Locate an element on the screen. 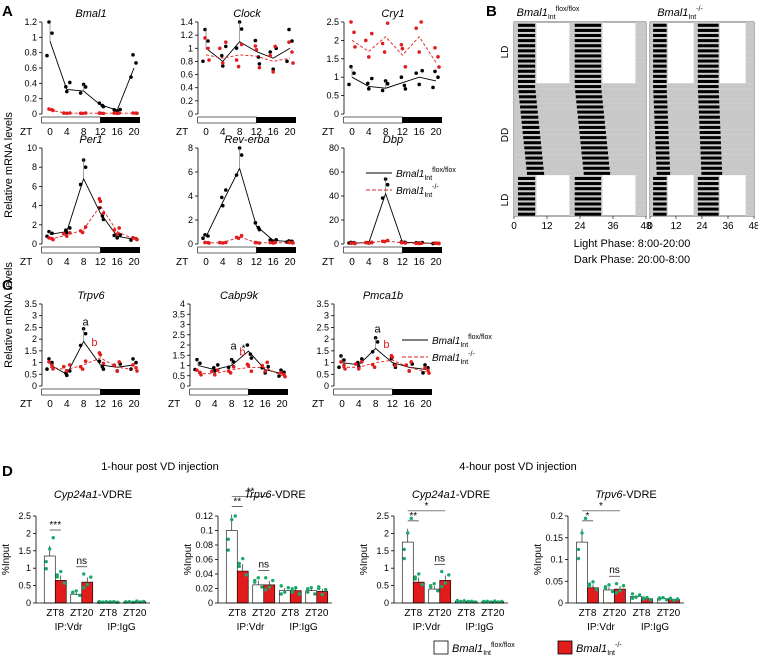 The image size is (758, 660). y-tick-label: 6 is located at coordinates (190, 172).